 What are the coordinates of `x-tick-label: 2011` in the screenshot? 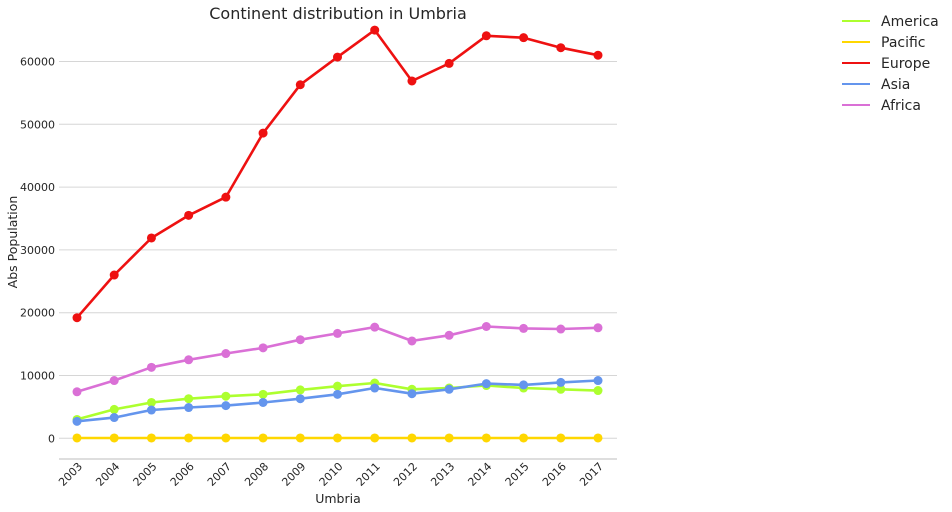 It's located at (368, 474).